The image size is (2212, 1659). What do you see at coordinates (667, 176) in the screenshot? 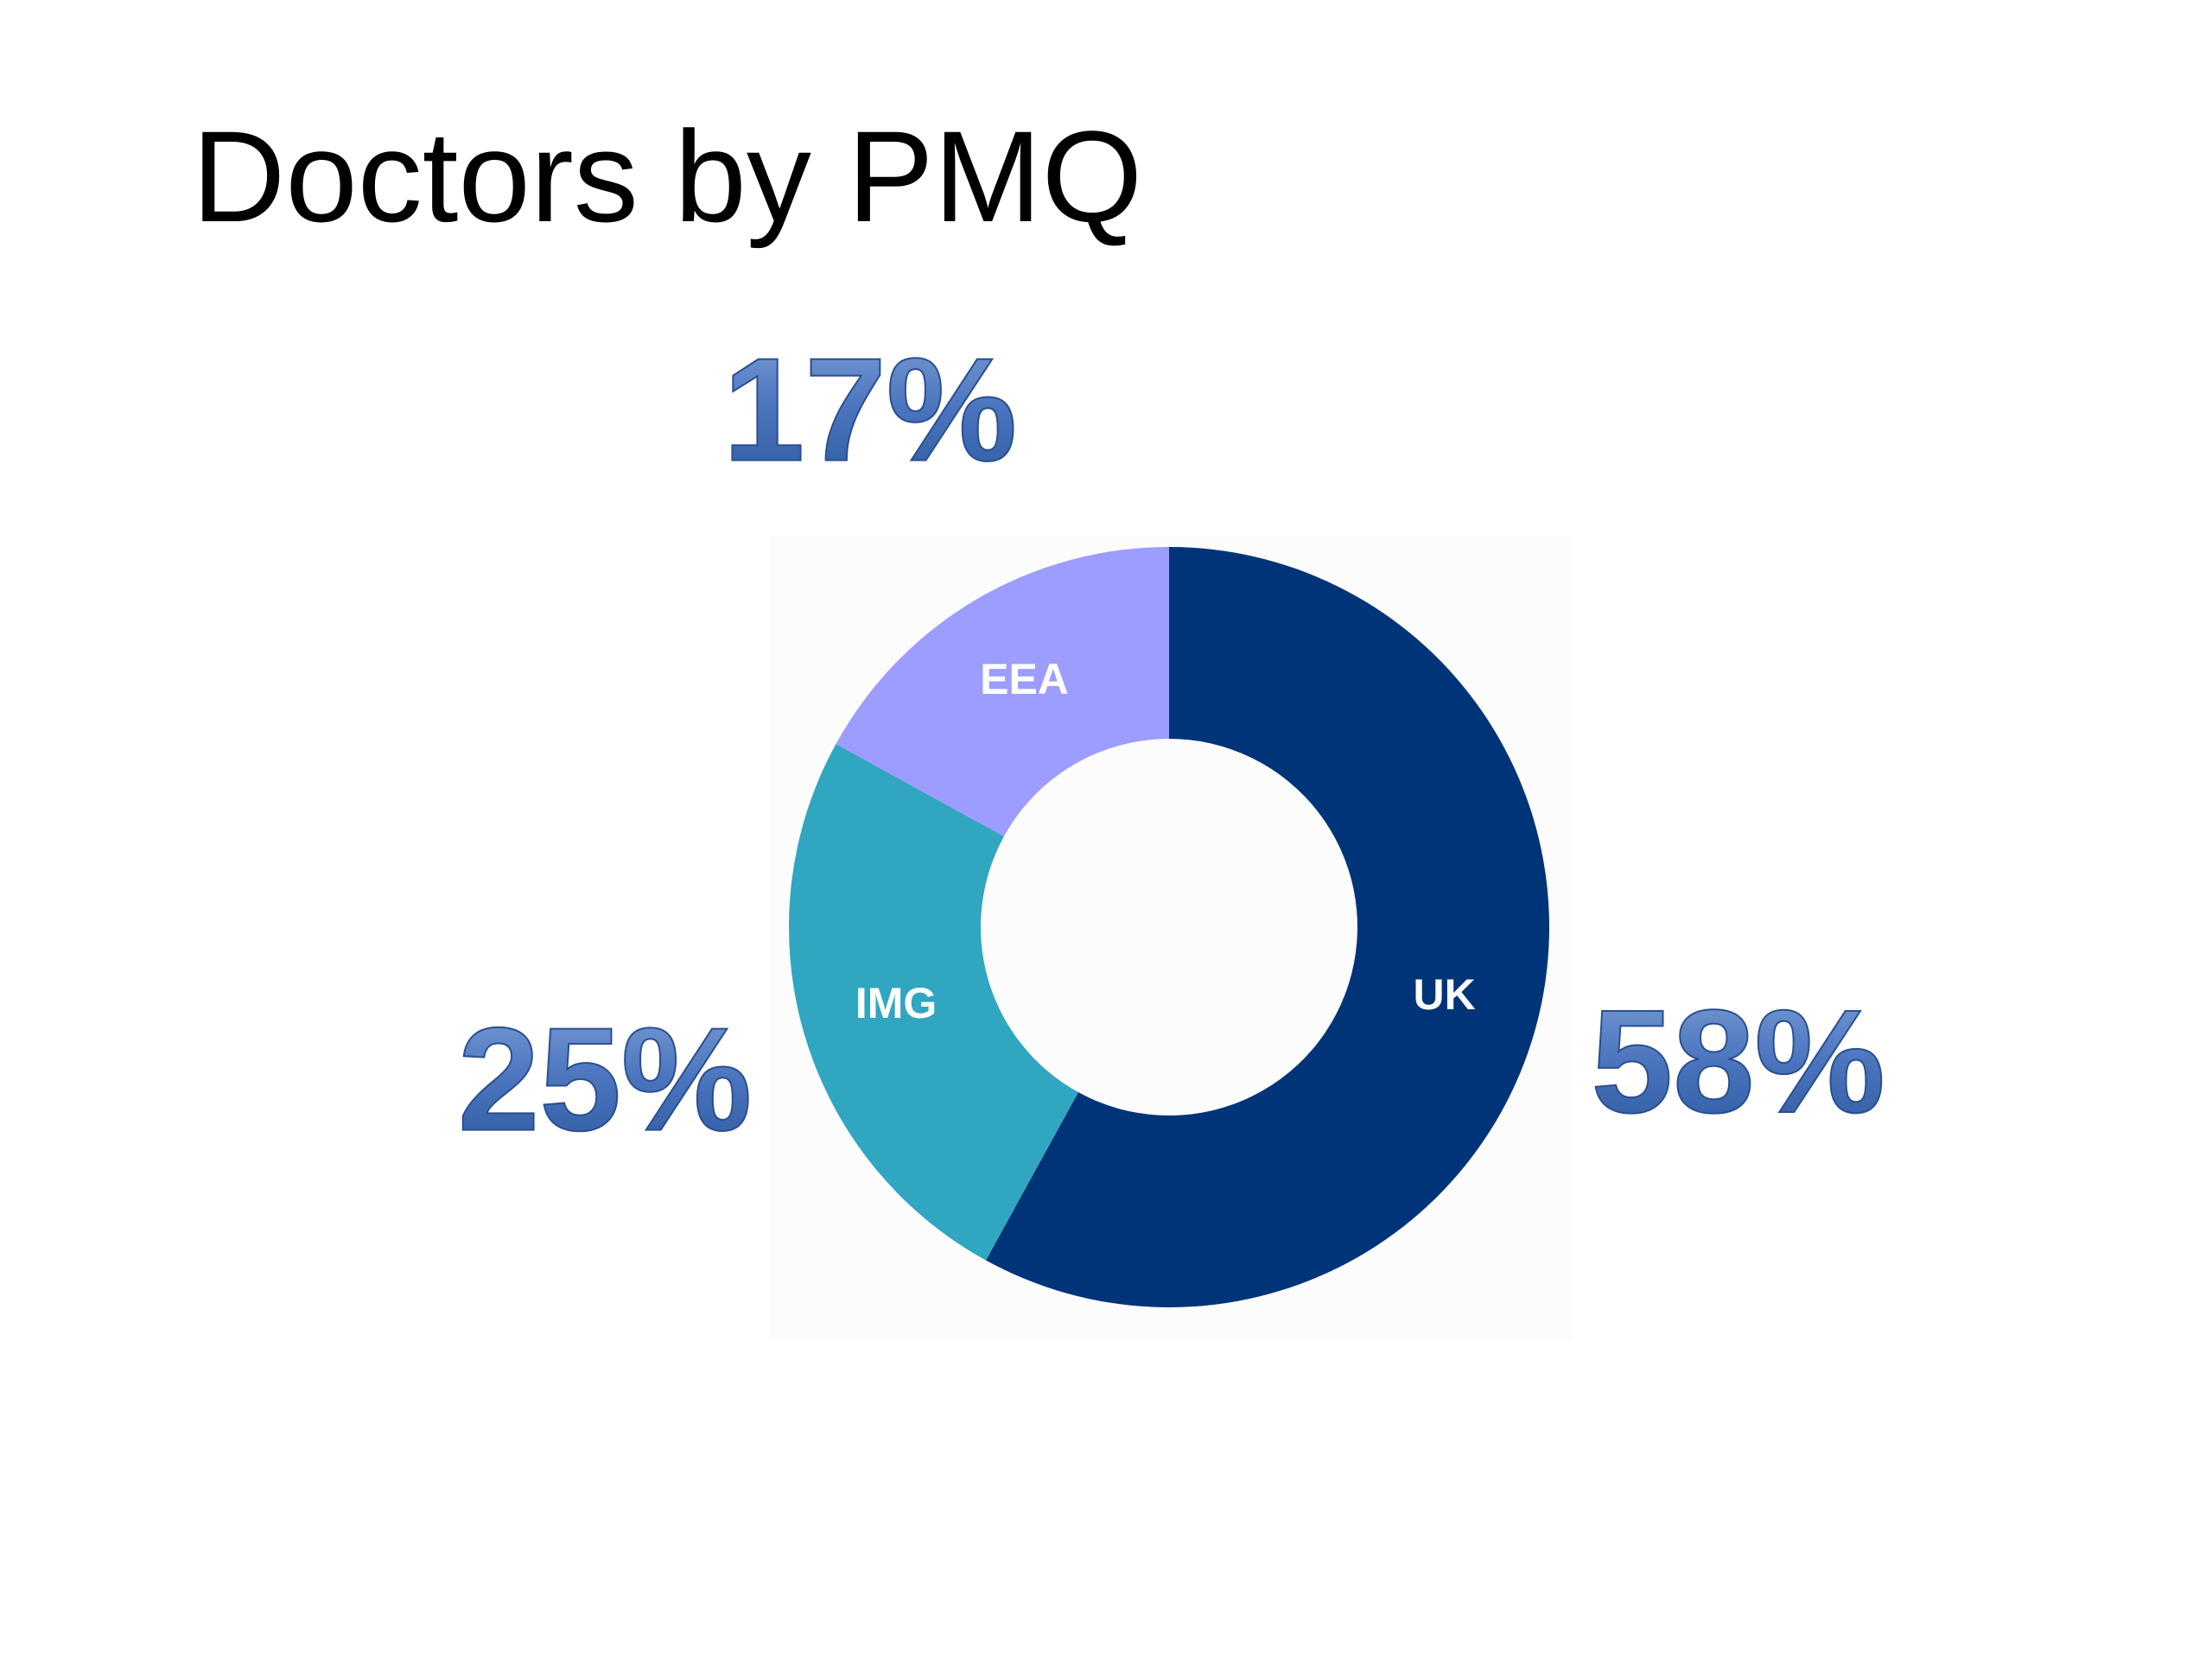
I see `chart-title: Doctors by PMQ` at bounding box center [667, 176].